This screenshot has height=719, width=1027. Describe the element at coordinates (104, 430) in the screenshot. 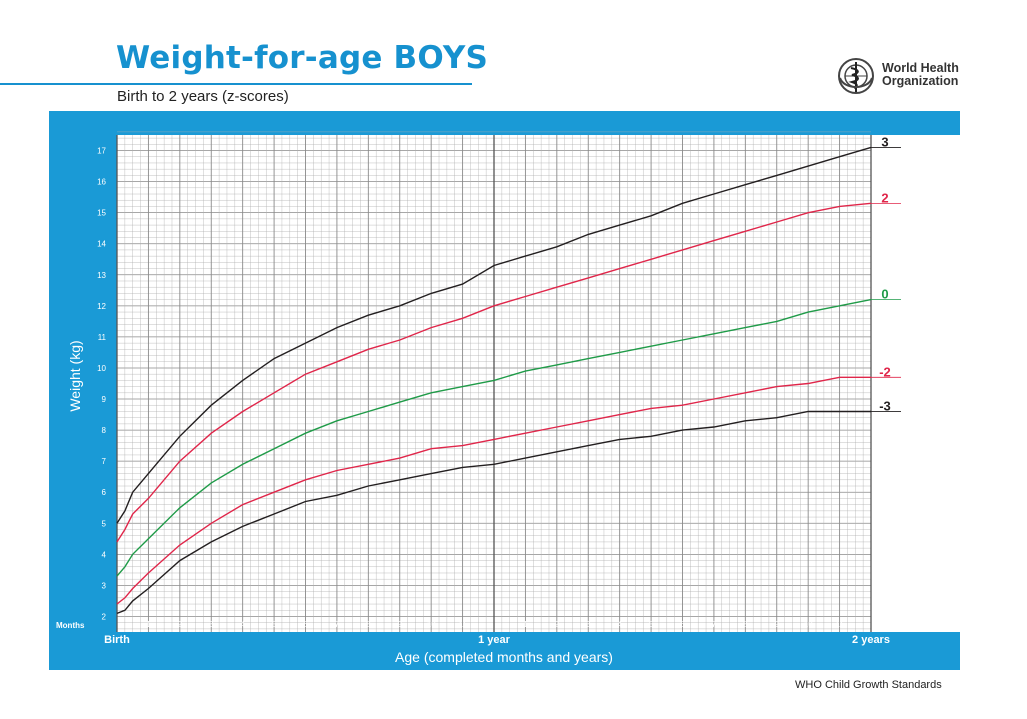

I see `y-tick-left: 8` at that location.